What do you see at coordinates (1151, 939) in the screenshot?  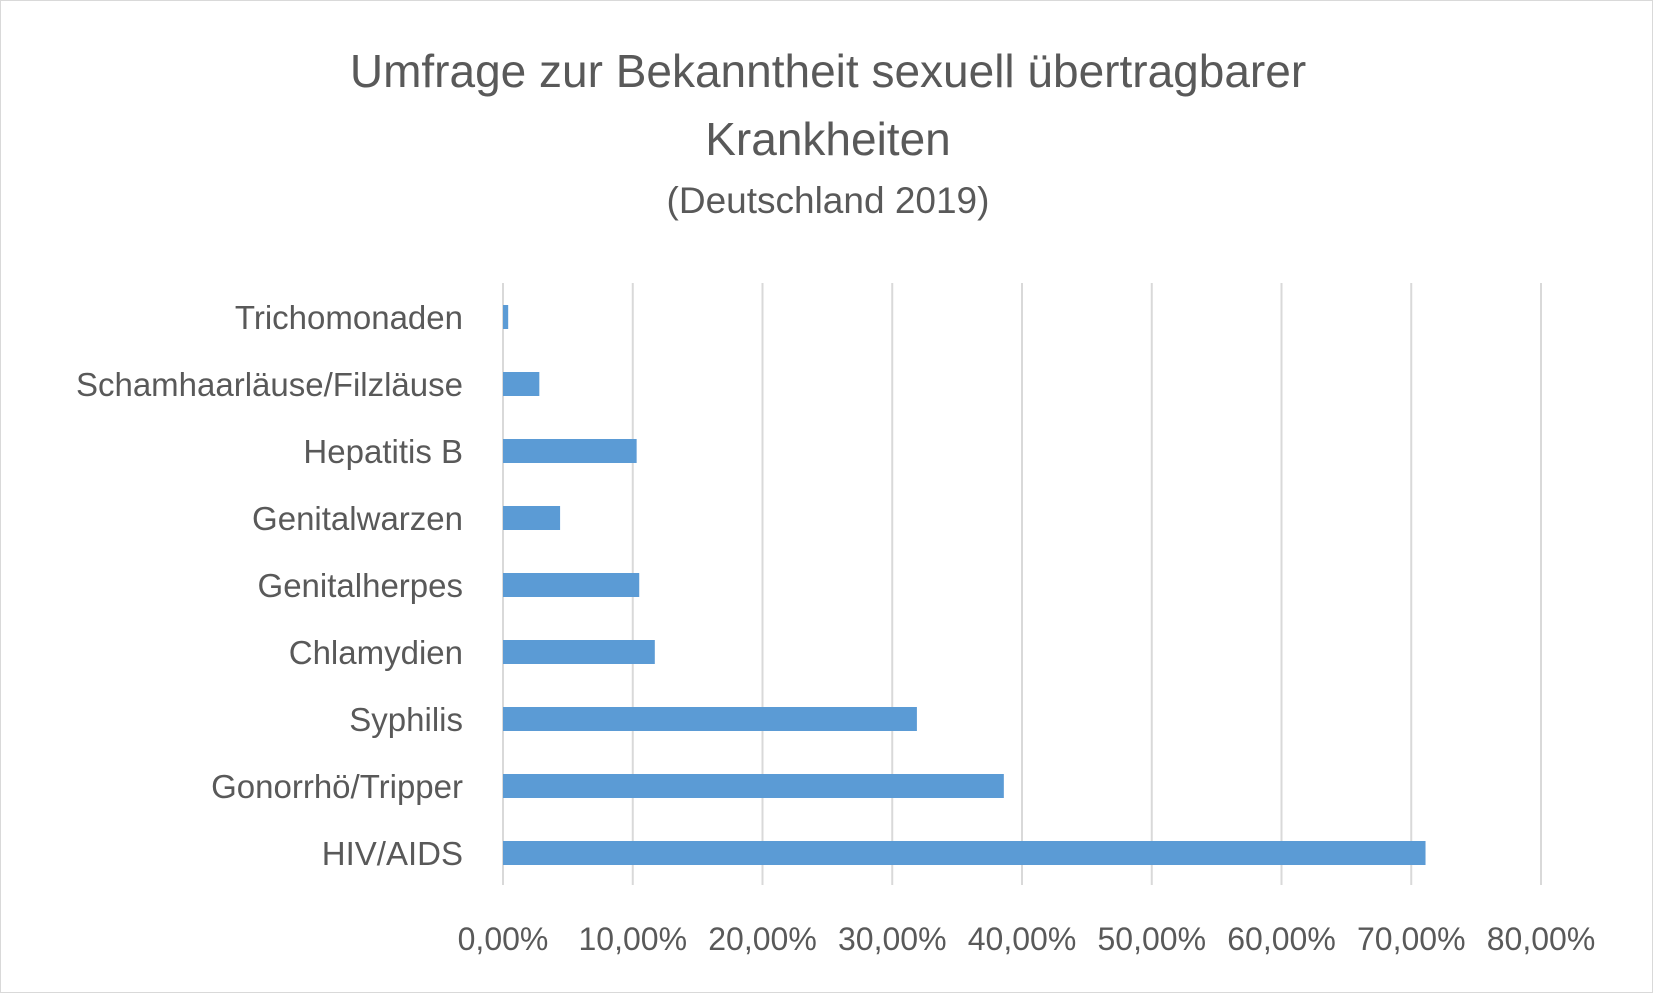 I see `x-tick-label-50: 50,00%` at bounding box center [1151, 939].